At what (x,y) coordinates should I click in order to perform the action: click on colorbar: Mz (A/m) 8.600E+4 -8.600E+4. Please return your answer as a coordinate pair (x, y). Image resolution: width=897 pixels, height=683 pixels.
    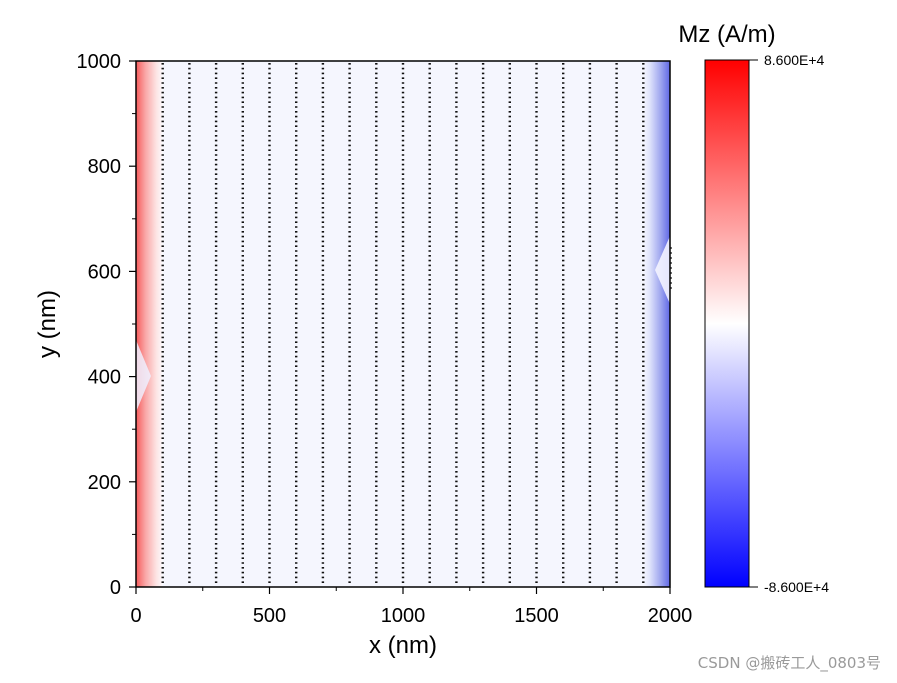
    Looking at the image, I should click on (753, 308).